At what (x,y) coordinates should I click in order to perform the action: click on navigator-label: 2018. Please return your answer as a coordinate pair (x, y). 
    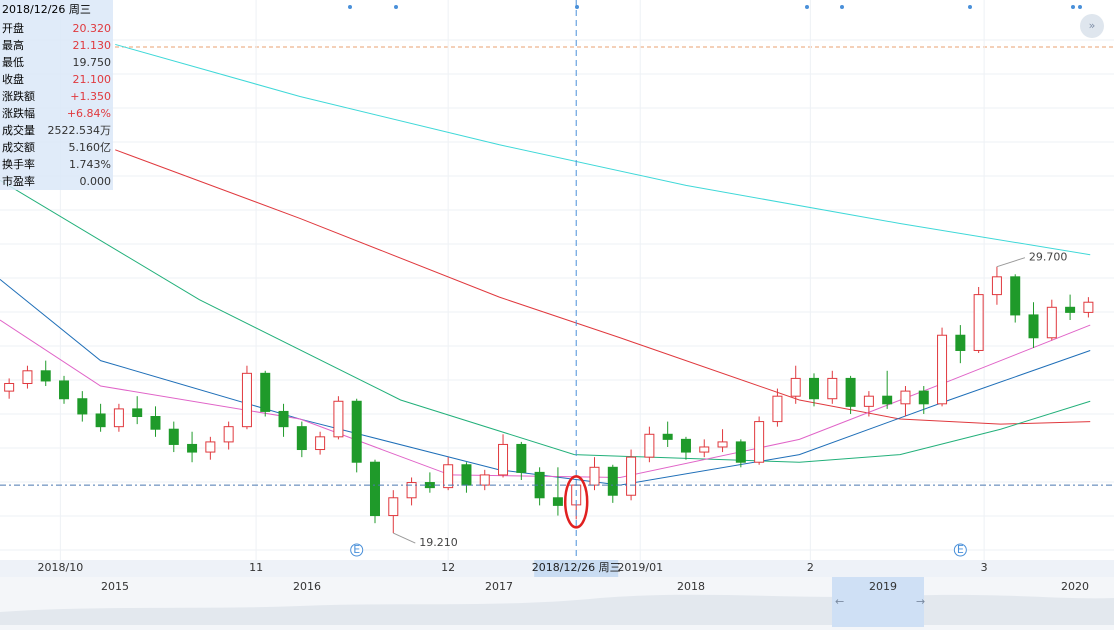
    Looking at the image, I should click on (691, 586).